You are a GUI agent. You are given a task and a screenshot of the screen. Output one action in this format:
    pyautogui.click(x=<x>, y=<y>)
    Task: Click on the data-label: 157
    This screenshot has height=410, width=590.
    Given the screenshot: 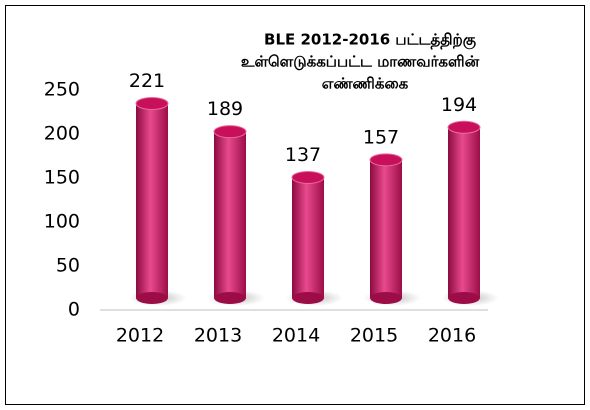 What is the action you would take?
    pyautogui.click(x=381, y=137)
    